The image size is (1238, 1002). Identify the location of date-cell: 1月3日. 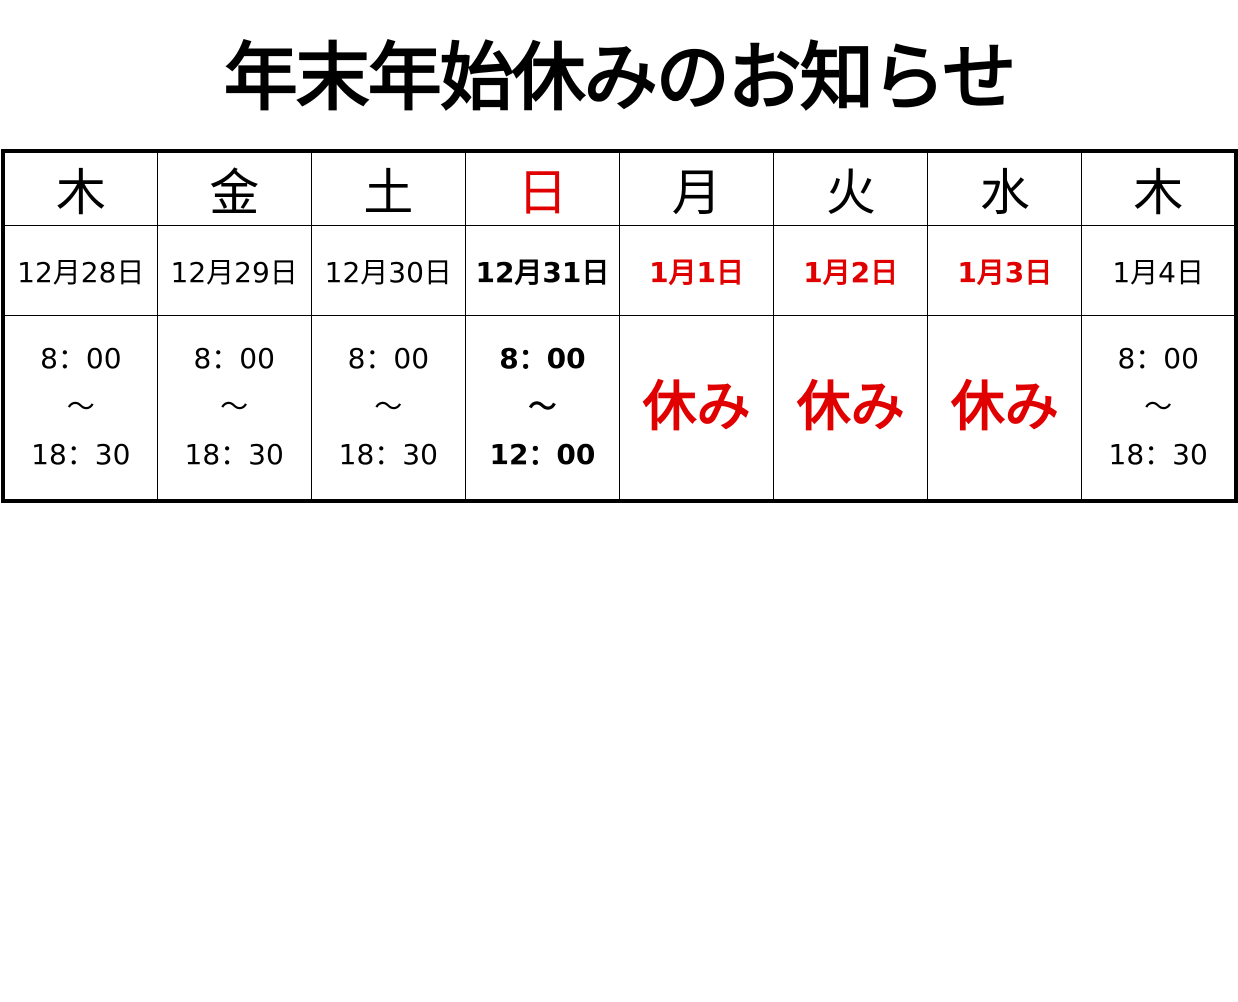
(1005, 270).